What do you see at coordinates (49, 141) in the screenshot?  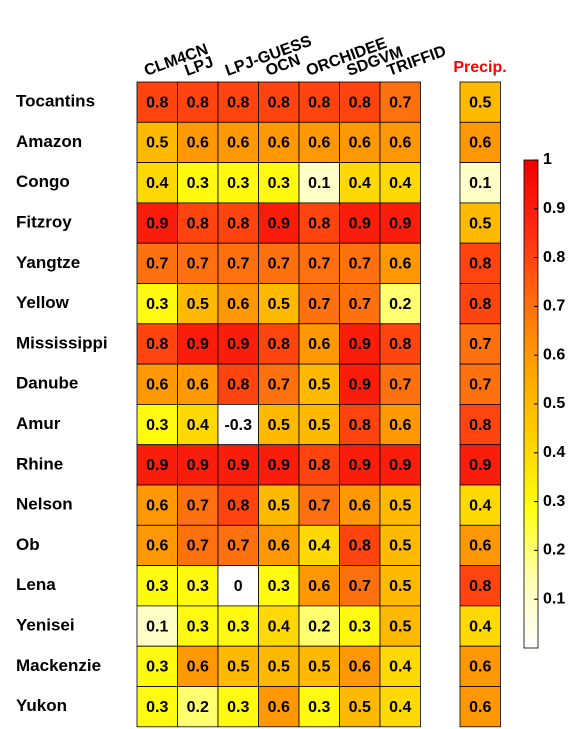 I see `row-label: Amazon` at bounding box center [49, 141].